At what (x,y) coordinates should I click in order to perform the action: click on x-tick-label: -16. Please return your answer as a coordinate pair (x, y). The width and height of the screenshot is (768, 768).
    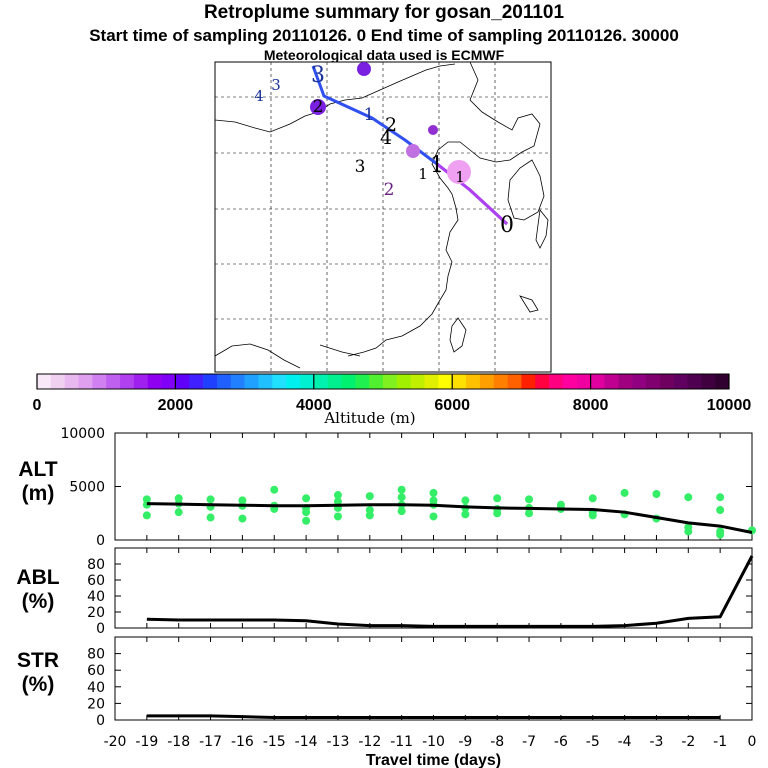
    Looking at the image, I should click on (242, 742).